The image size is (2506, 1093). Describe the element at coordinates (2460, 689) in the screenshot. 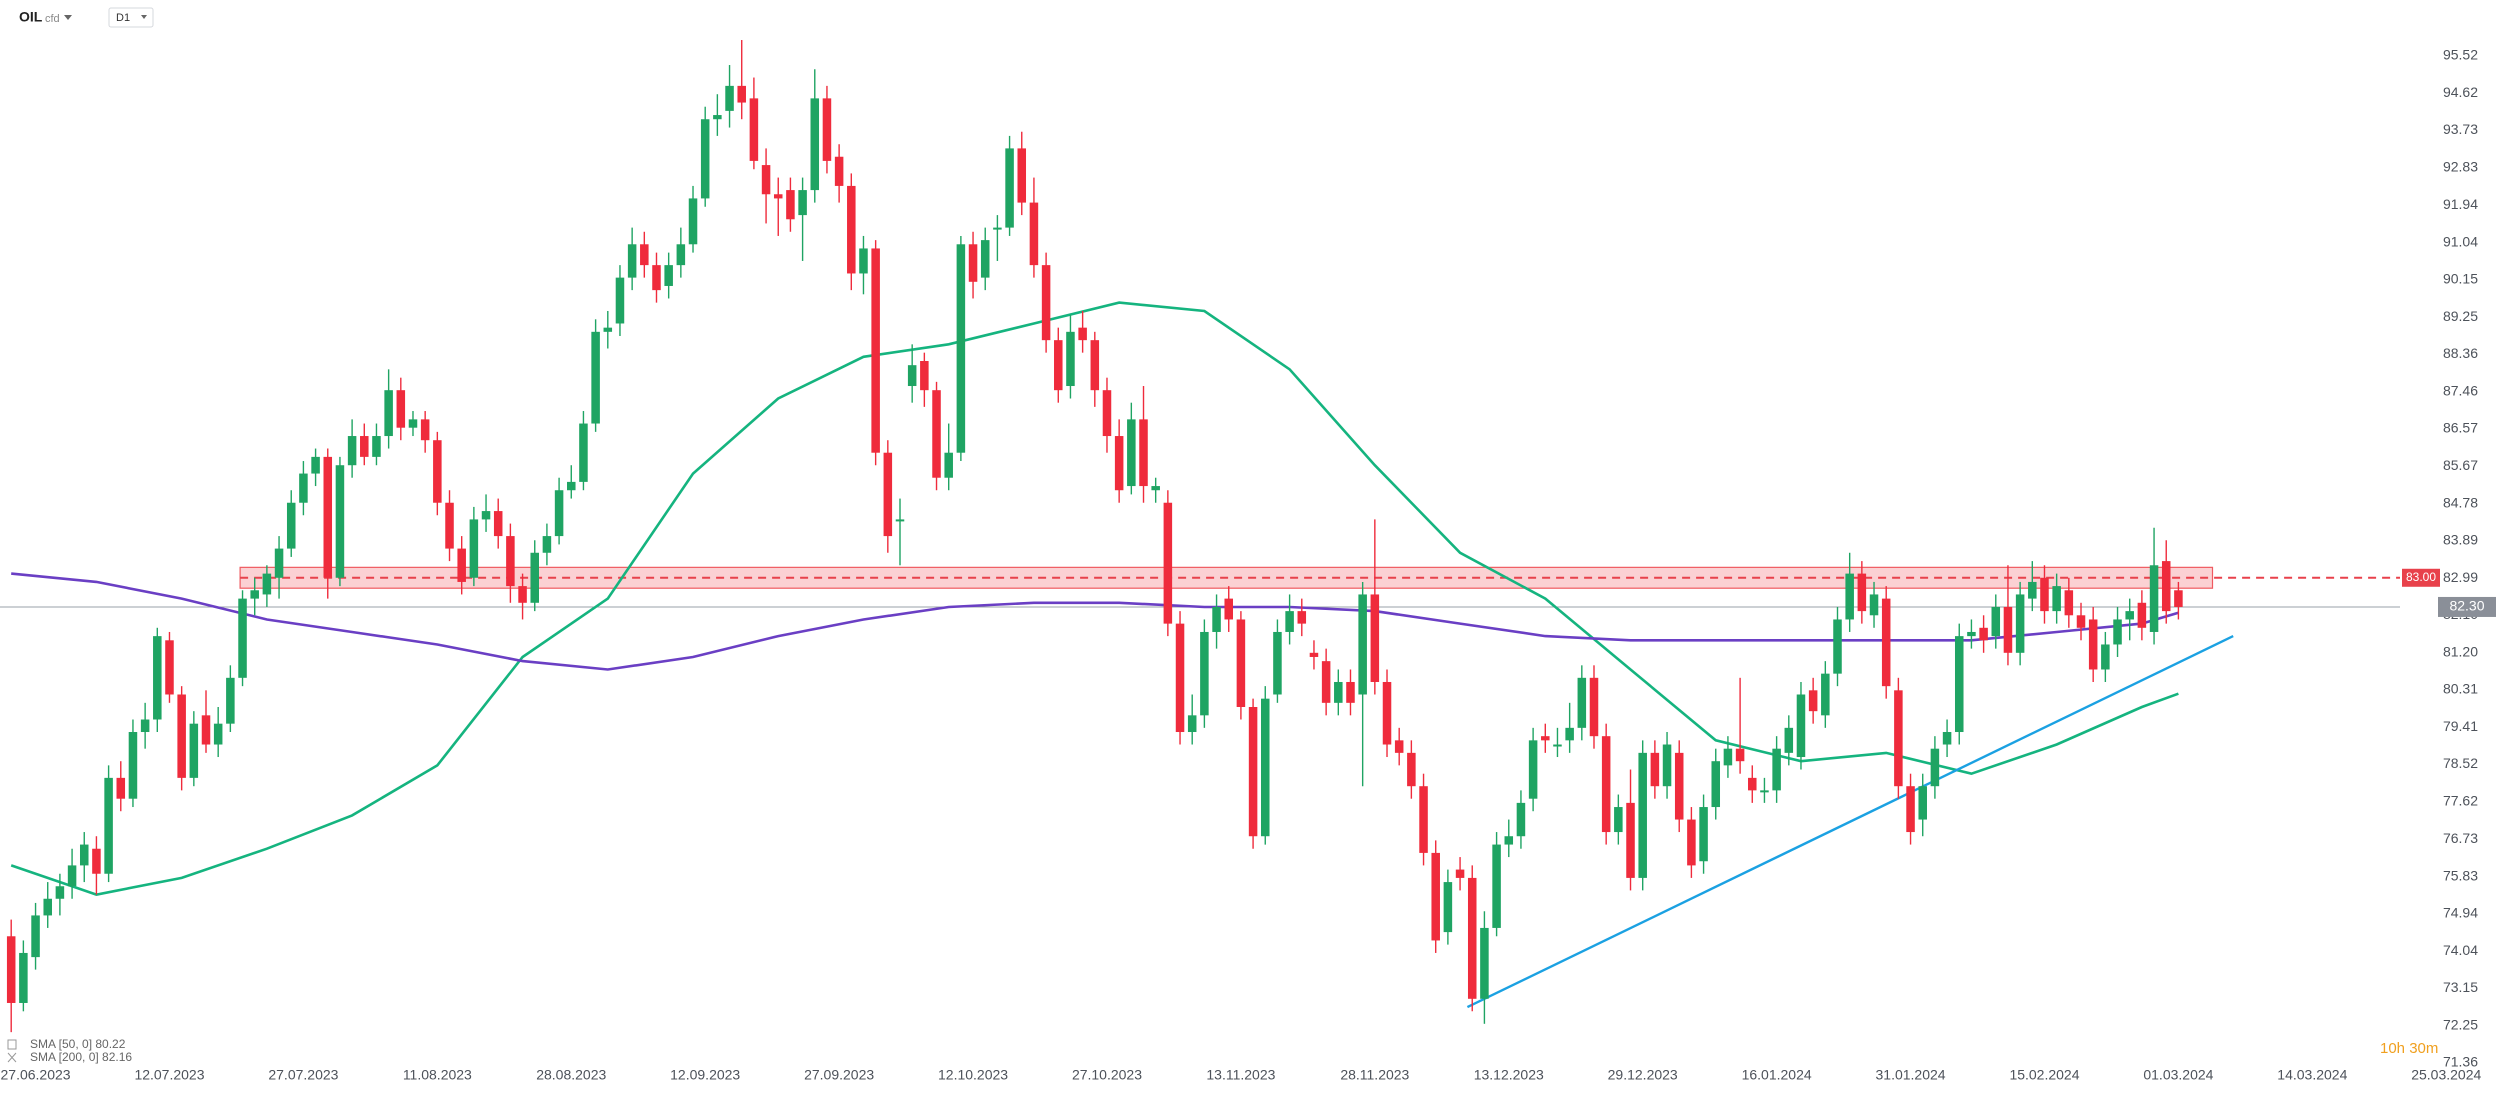

I see `y-tick-label: 80.31` at that location.